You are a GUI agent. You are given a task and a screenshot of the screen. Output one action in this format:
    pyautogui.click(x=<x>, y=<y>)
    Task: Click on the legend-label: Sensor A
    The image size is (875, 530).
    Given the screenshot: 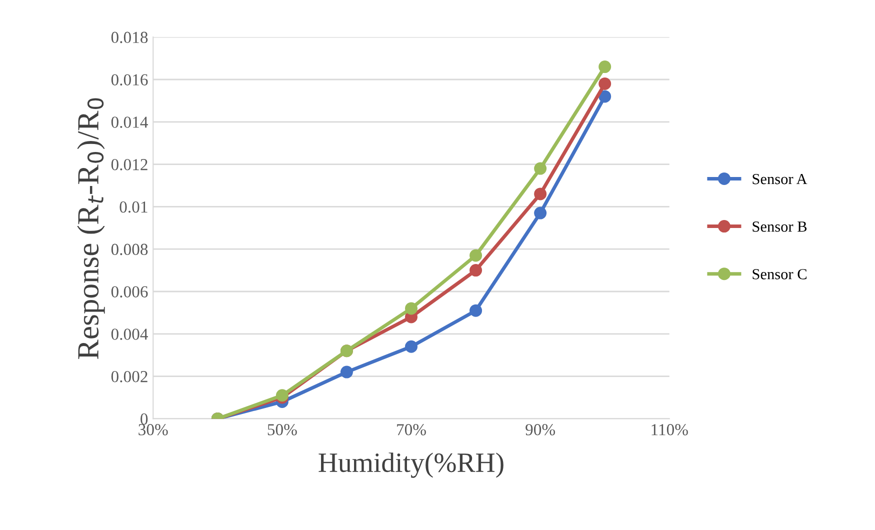 What is the action you would take?
    pyautogui.click(x=780, y=179)
    